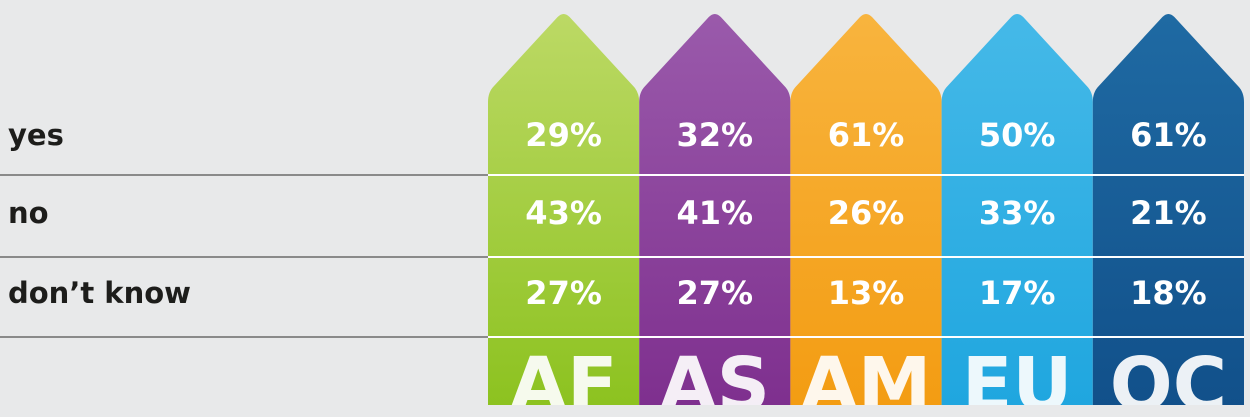 The height and width of the screenshot is (417, 1250). I want to click on column-code: OC, so click(1168, 379).